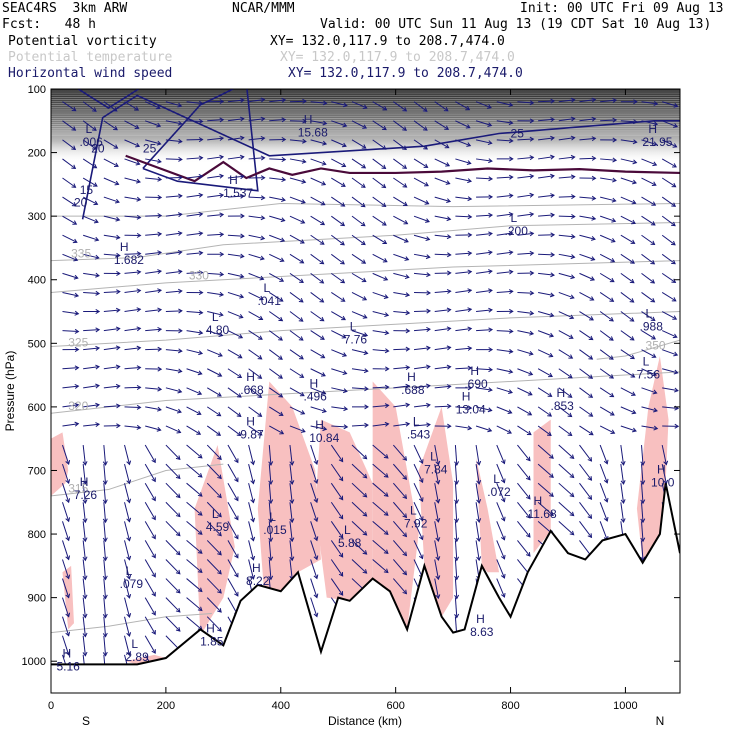 This screenshot has width=740, height=740. I want to click on y-axis-label: Pressure (hPa), so click(10, 391).